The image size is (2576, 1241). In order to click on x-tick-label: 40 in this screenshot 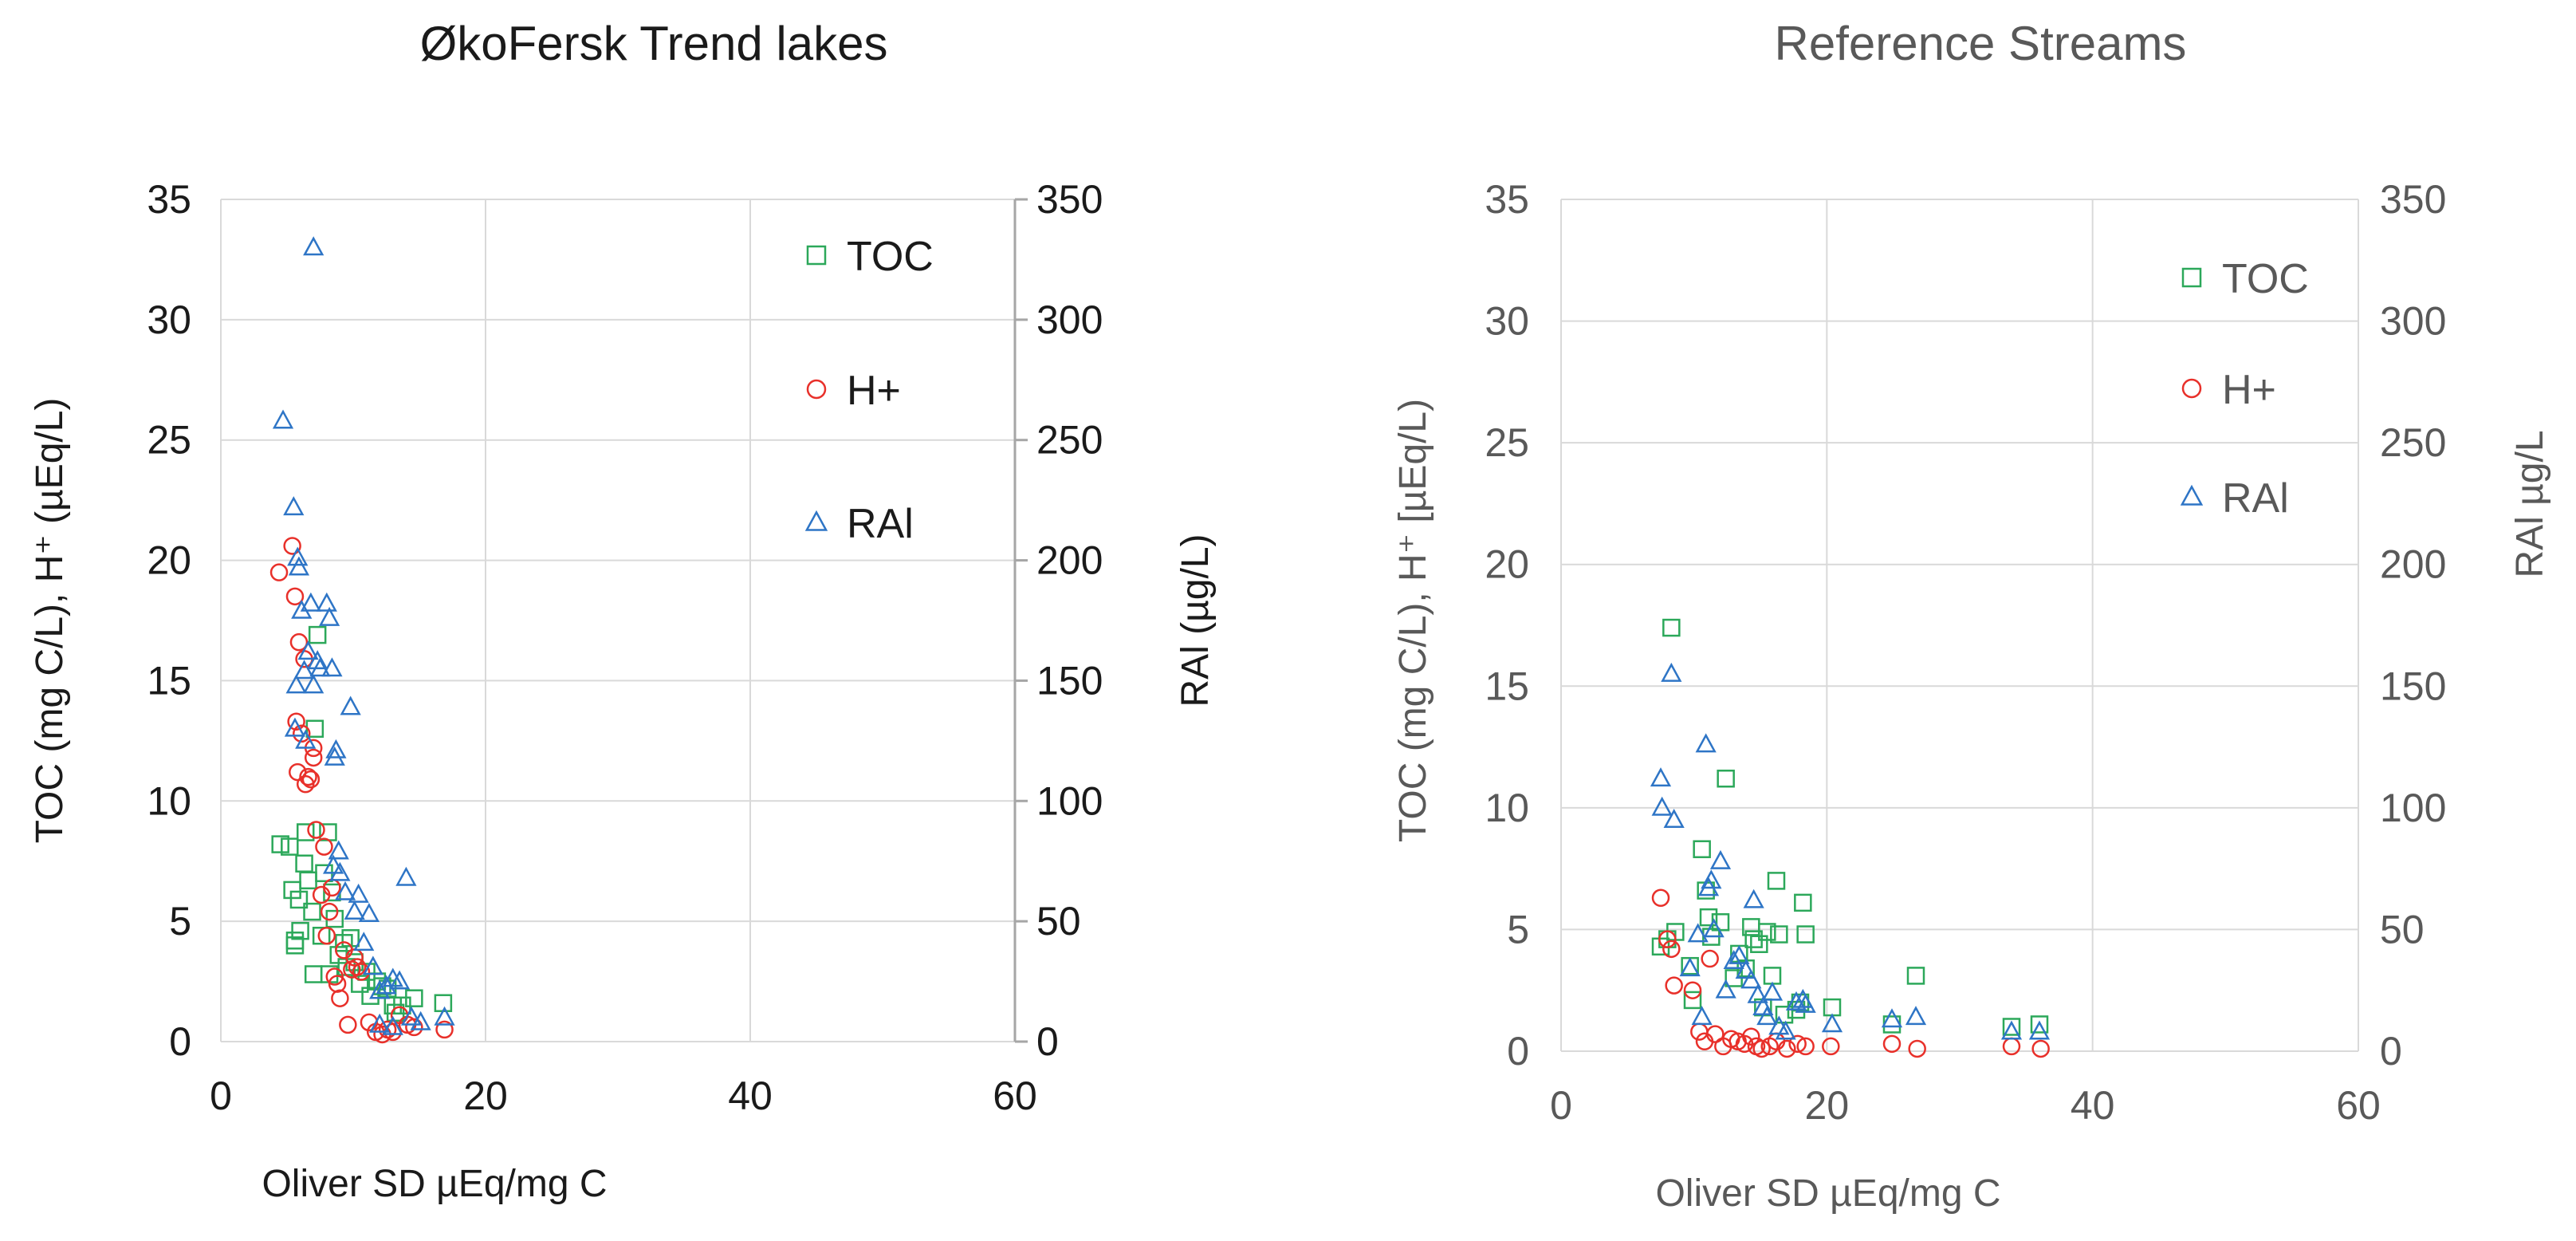, I will do `click(2093, 1105)`.